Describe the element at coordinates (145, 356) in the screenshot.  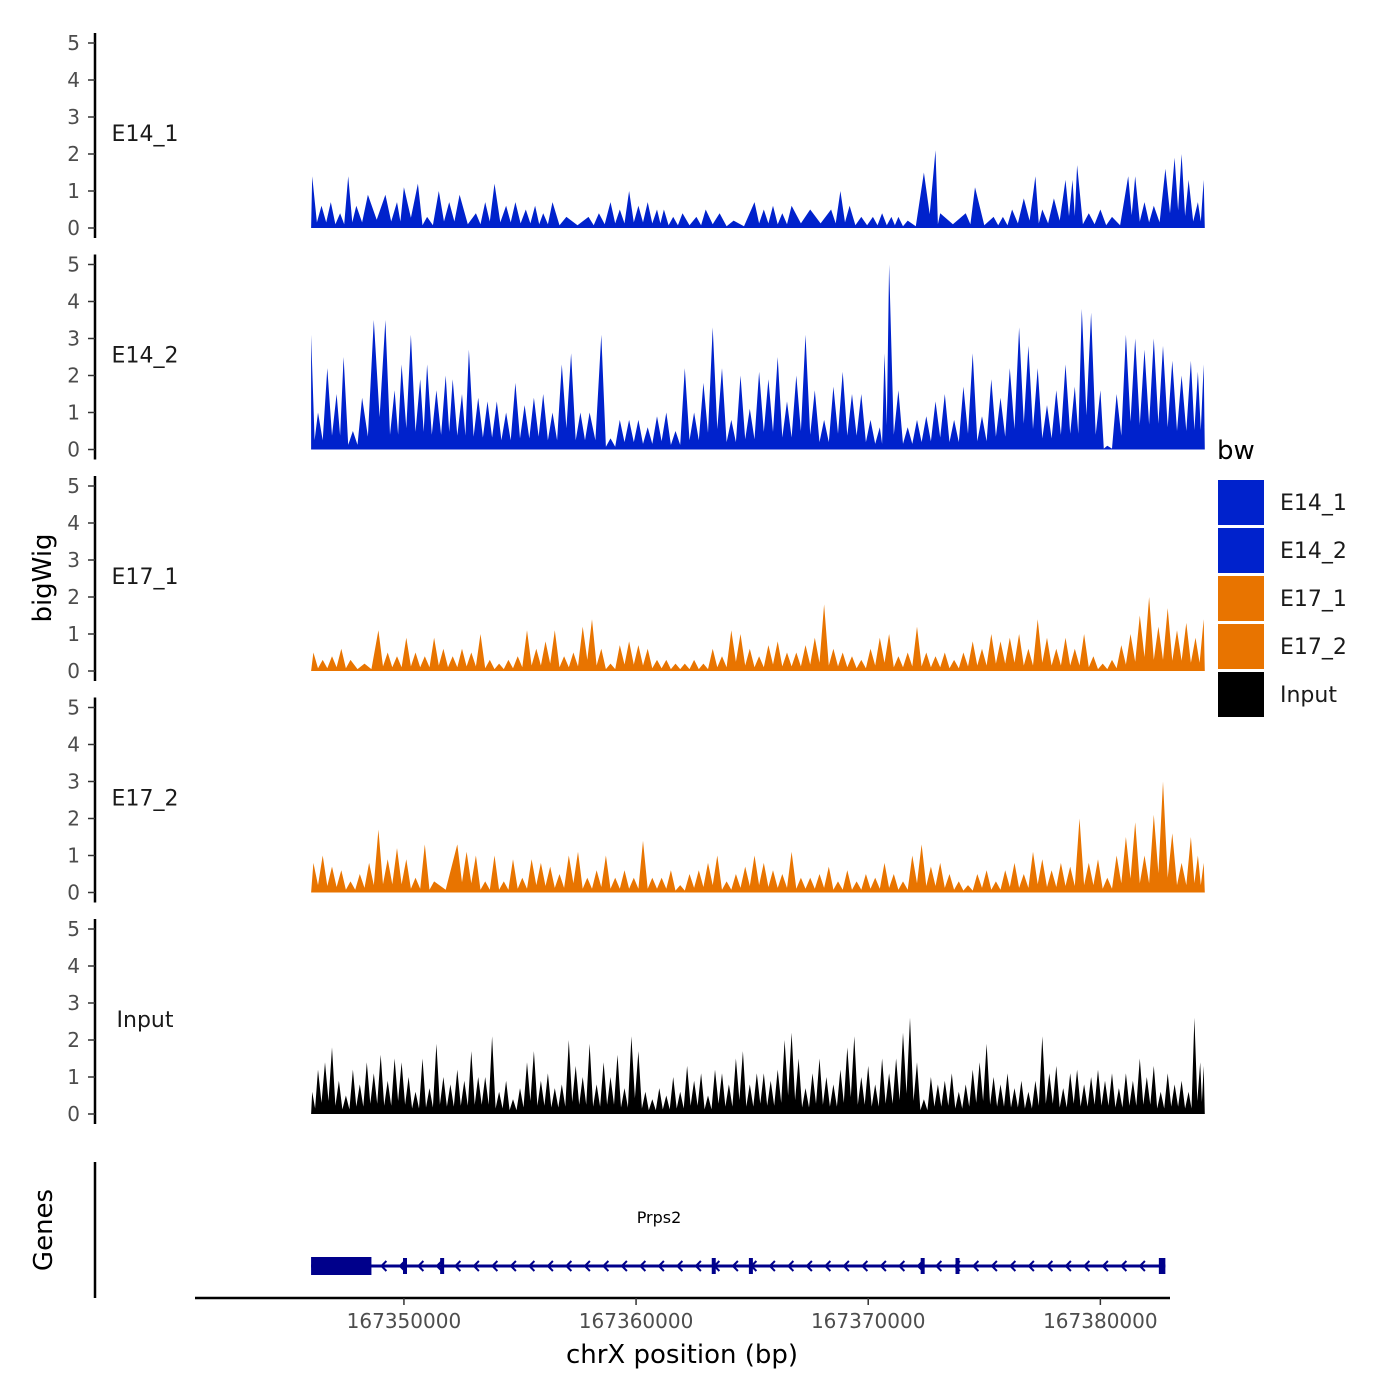
I see `track-label-e14-2: E14_2` at that location.